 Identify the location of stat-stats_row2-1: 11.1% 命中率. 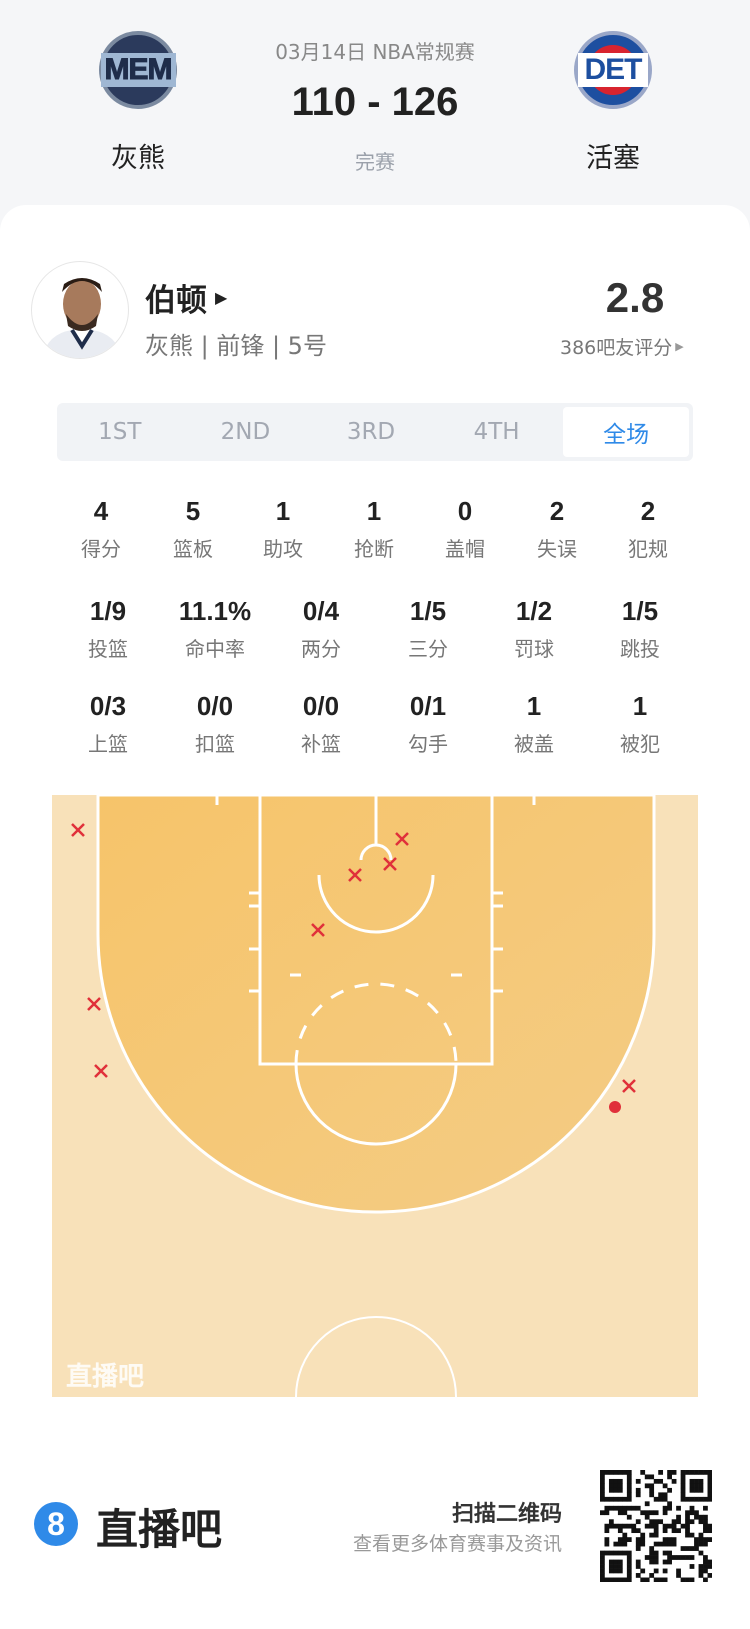
(215, 629).